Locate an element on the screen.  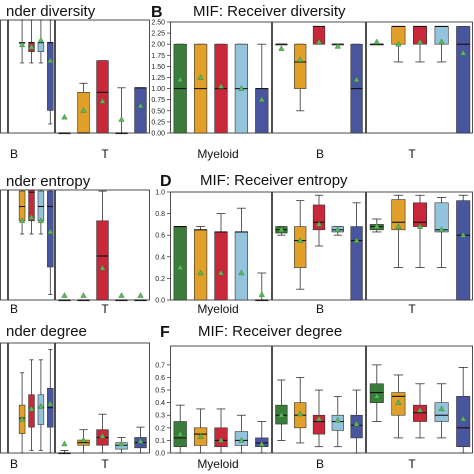
panel-d-g0-s1-box is located at coordinates (200, 265).